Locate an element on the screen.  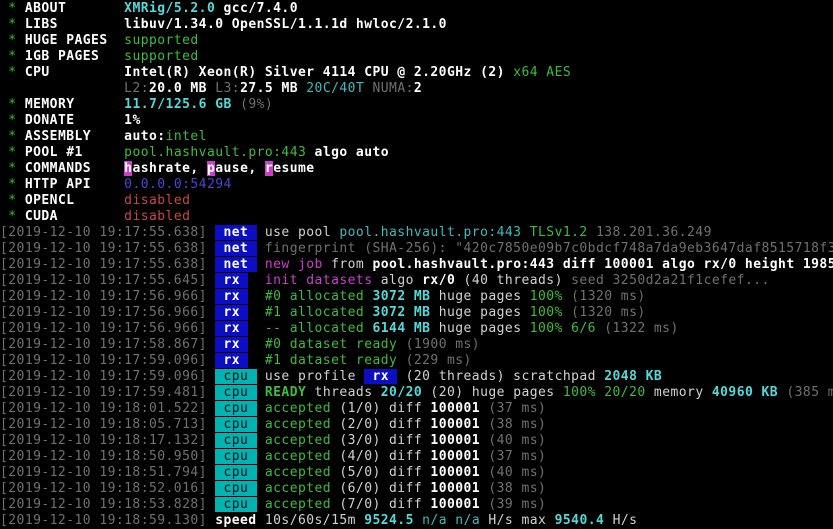
text-segment: ASSEMBLY is located at coordinates (74, 136).